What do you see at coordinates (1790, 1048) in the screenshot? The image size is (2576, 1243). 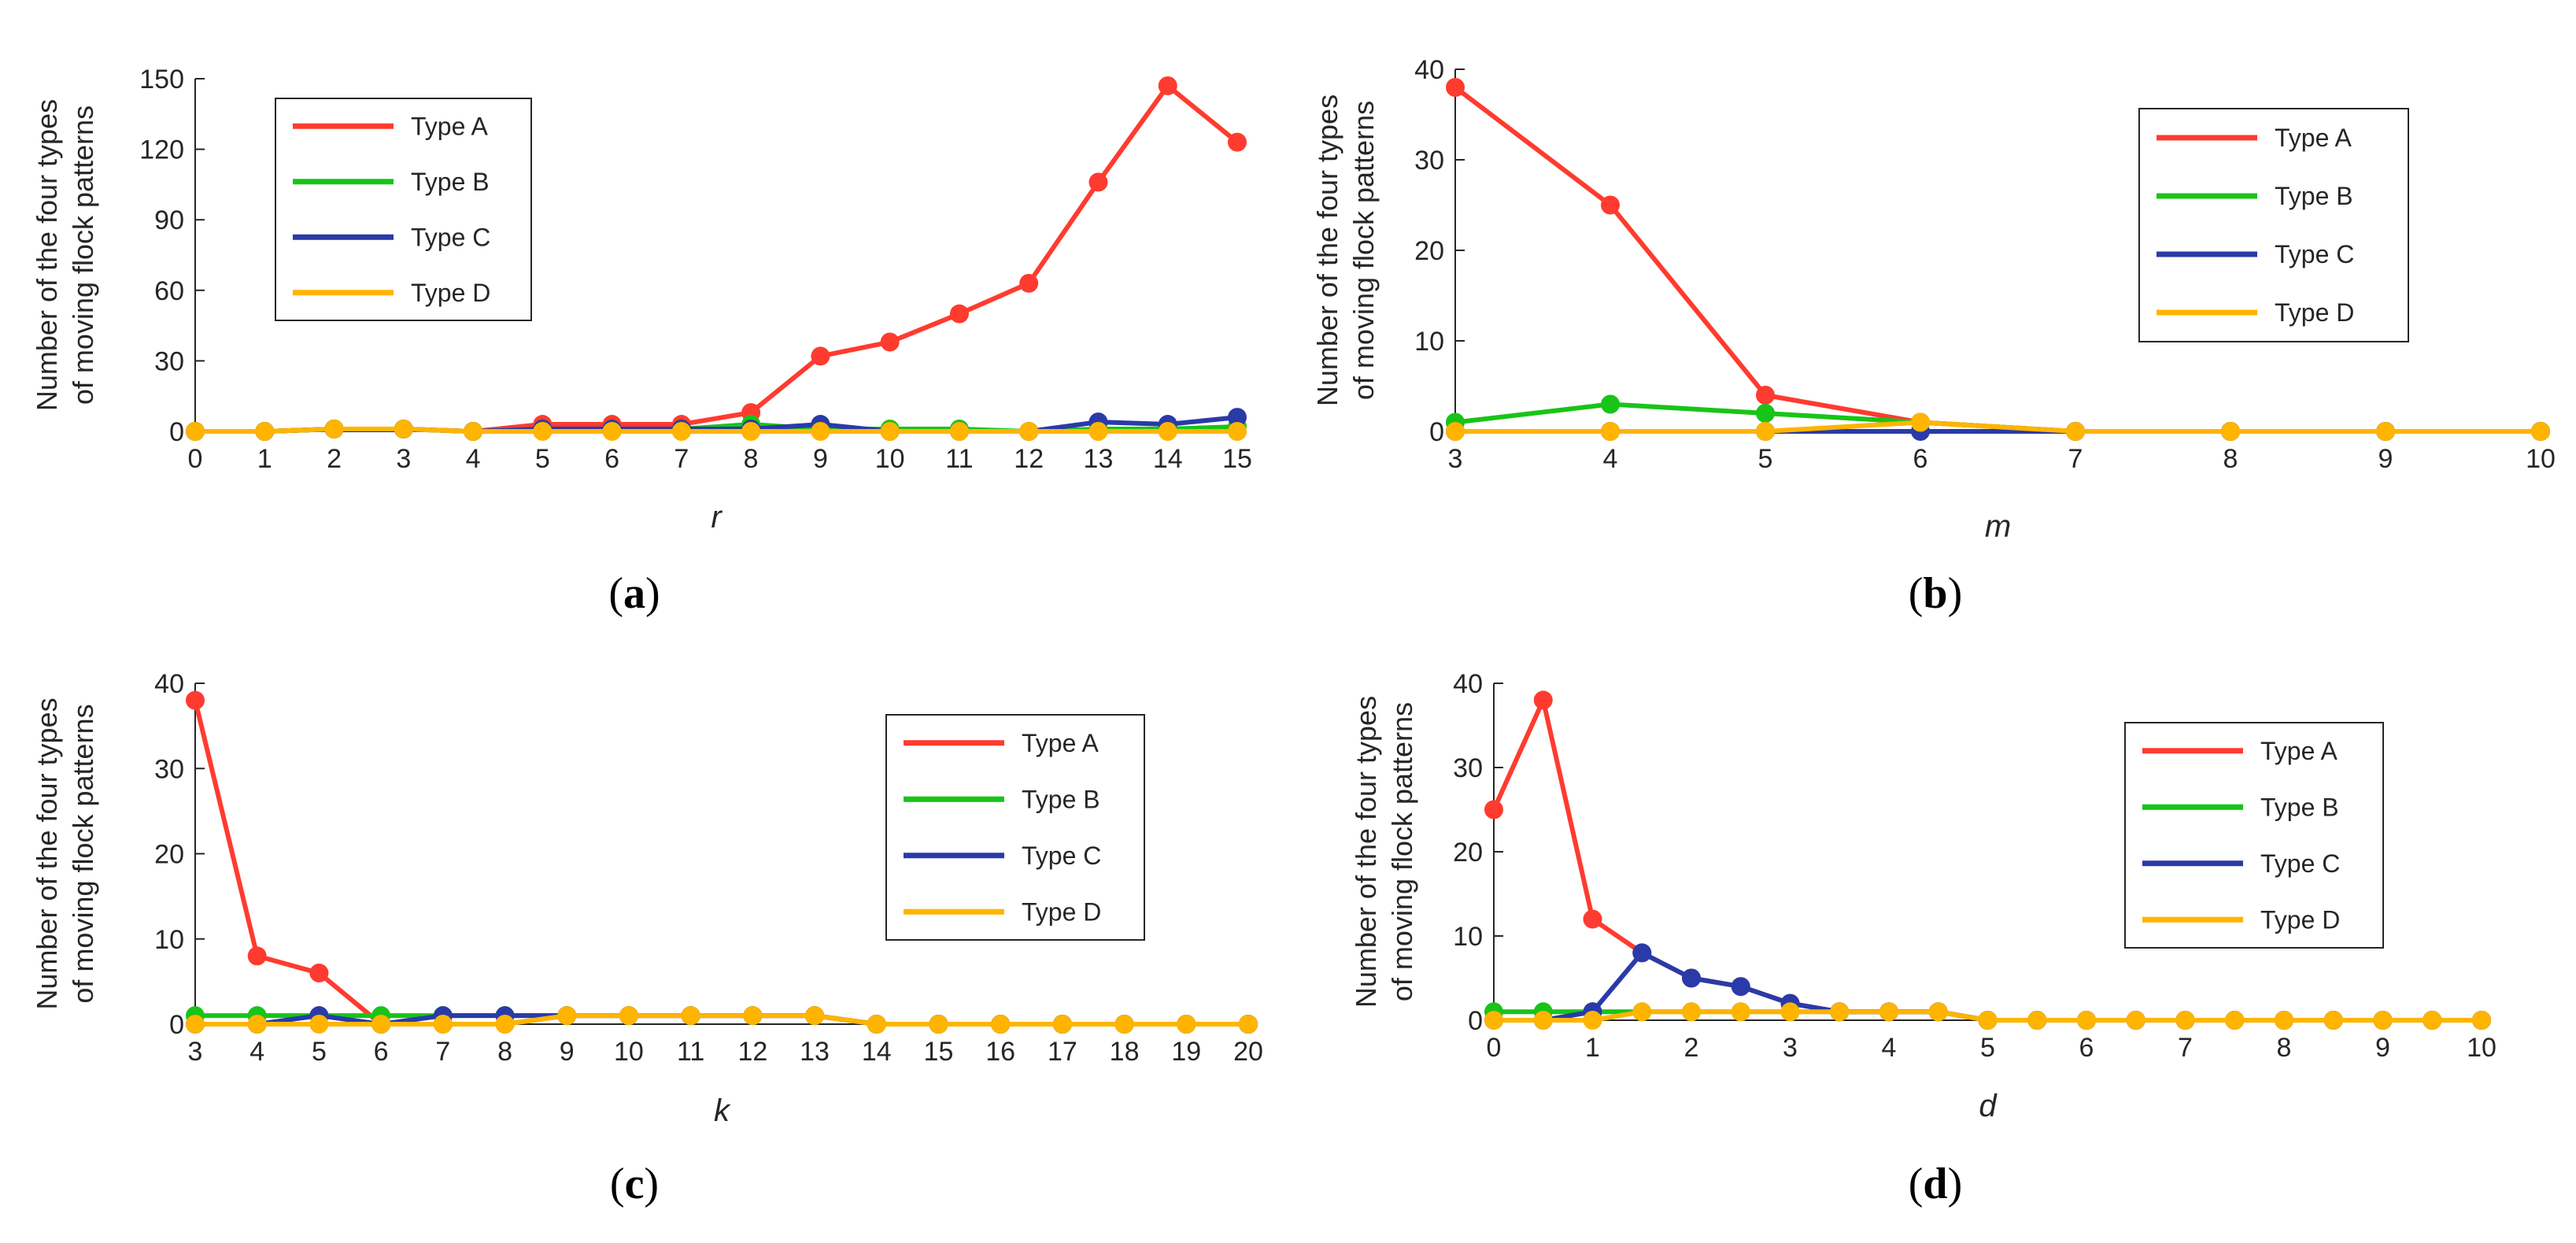 I see `x-tick-label: 3` at bounding box center [1790, 1048].